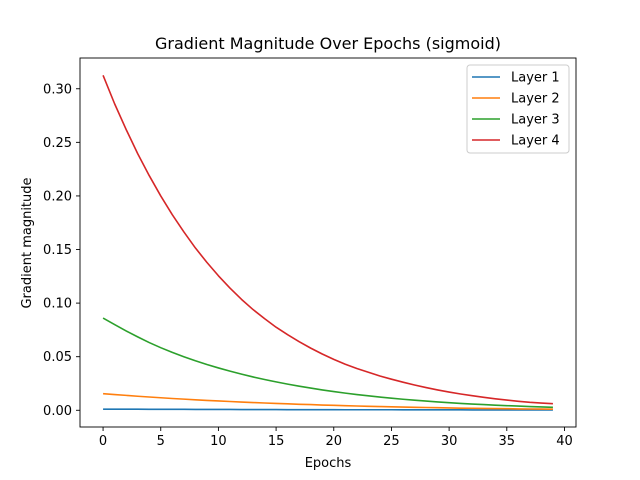 This screenshot has width=640, height=480. I want to click on y-axis: 0.00 0.05 0.10 0.15 0.20 0.25 0.30, so click(61, 250).